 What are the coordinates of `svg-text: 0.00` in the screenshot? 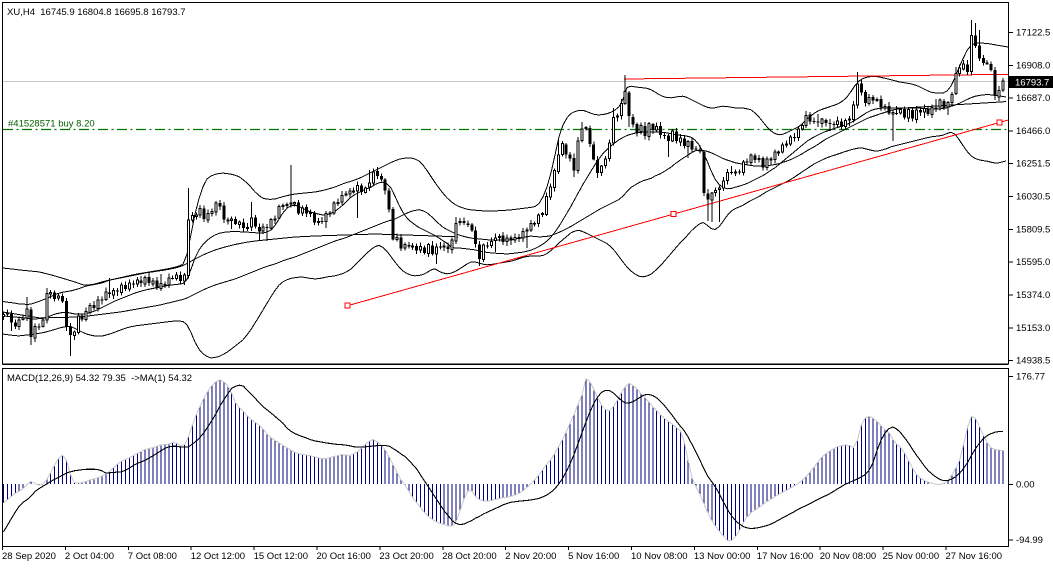 It's located at (1025, 484).